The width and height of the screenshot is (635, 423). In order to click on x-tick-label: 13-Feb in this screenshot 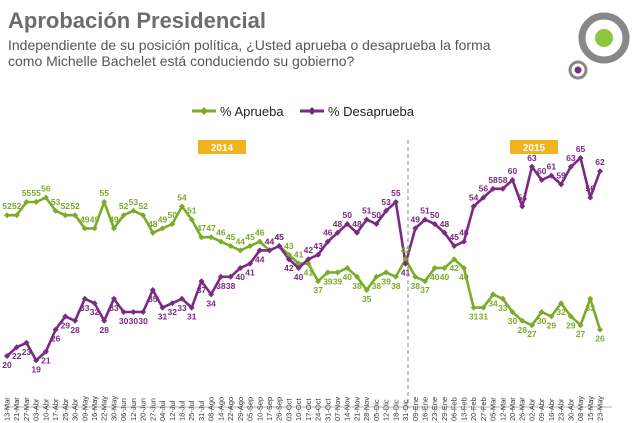, I will do `click(463, 409)`.